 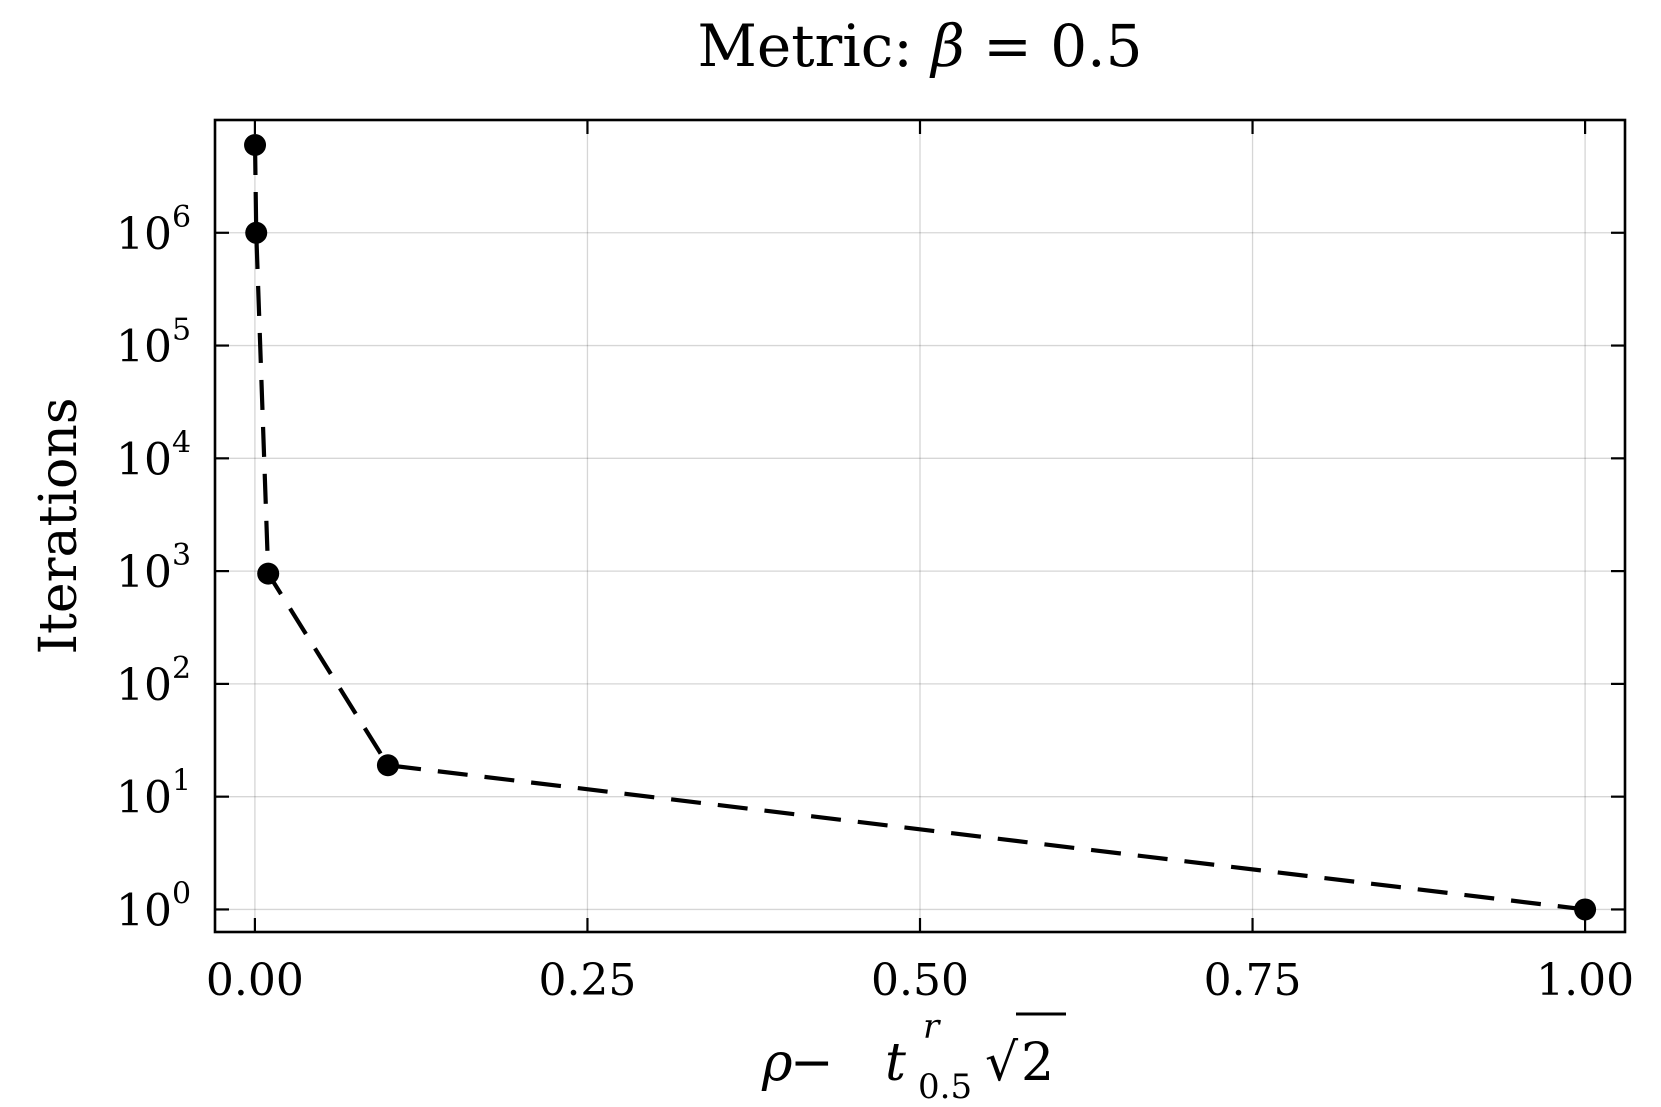 I want to click on x-tick-label: 0.00, so click(x=255, y=980).